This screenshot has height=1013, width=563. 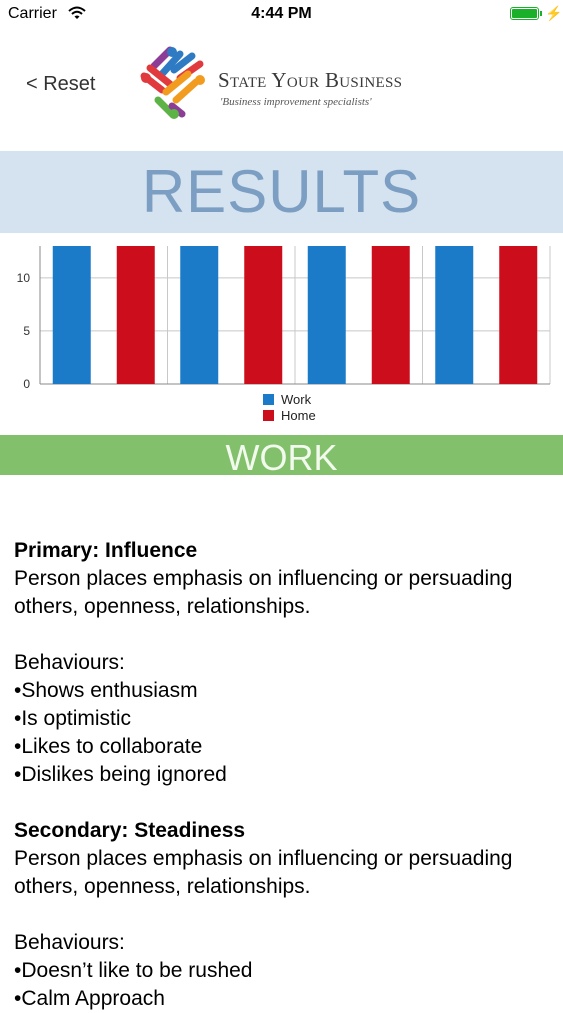 What do you see at coordinates (172, 82) in the screenshot?
I see `logo-mark-icon` at bounding box center [172, 82].